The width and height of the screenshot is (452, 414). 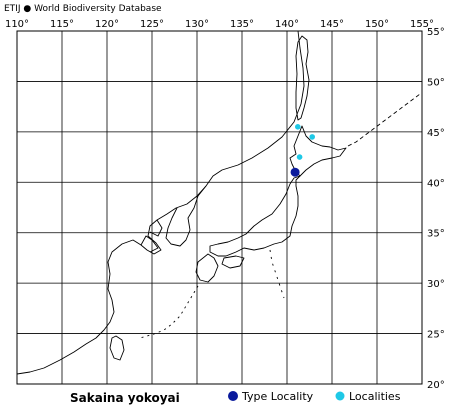 What do you see at coordinates (255, 216) in the screenshot?
I see `coast-honshu` at bounding box center [255, 216].